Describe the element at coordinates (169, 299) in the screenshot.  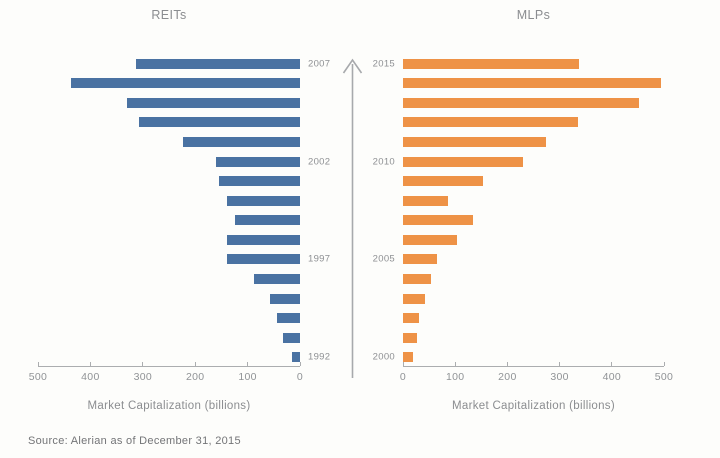
I see `bar-row-1995` at that location.